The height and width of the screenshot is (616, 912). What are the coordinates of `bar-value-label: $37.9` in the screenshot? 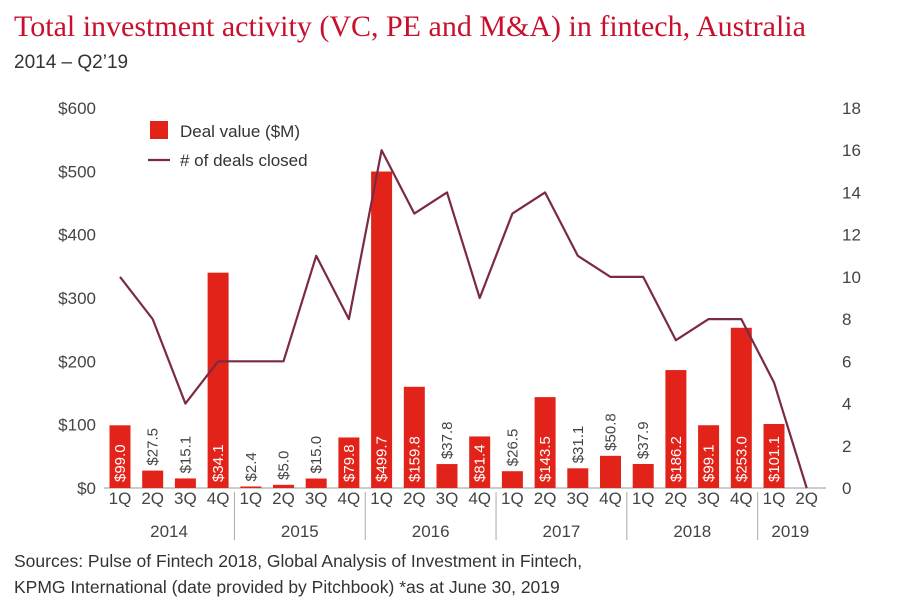 It's located at (643, 440).